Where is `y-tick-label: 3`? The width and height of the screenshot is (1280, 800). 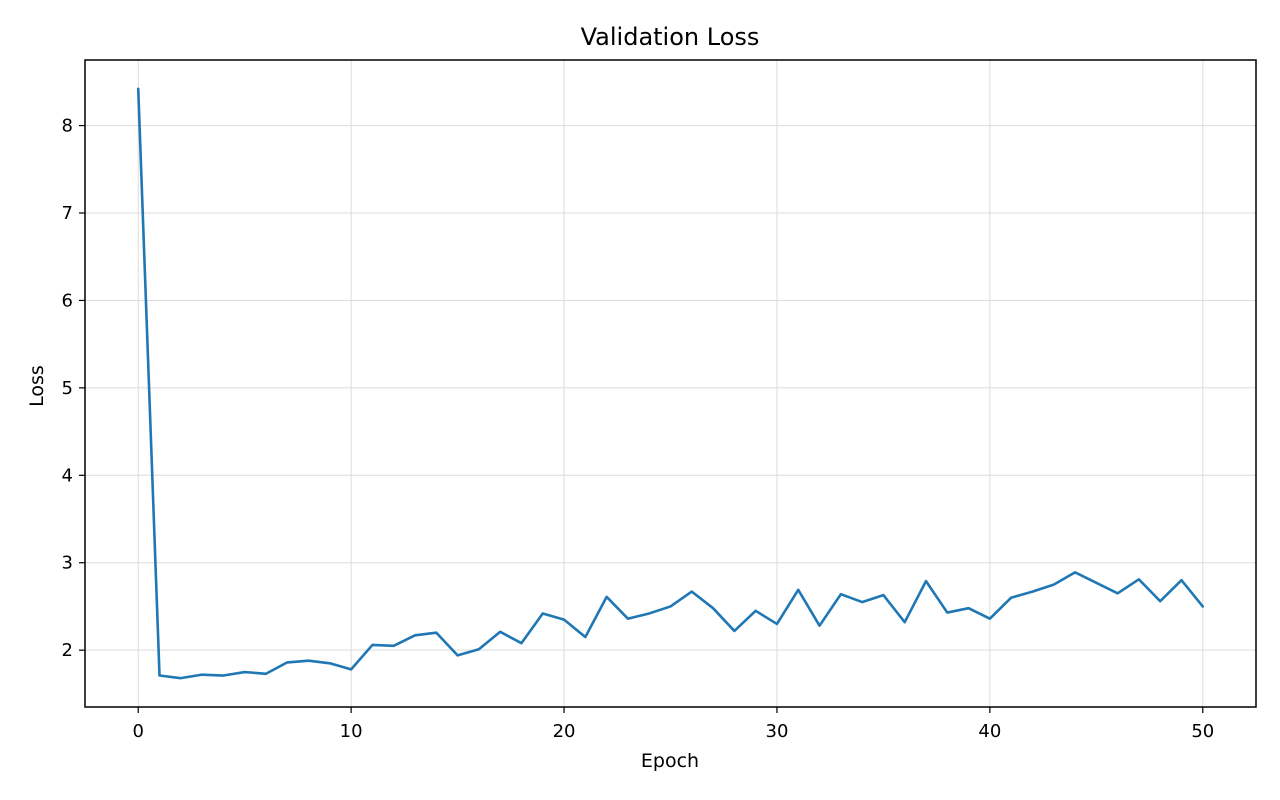
y-tick-label: 3 is located at coordinates (67, 563).